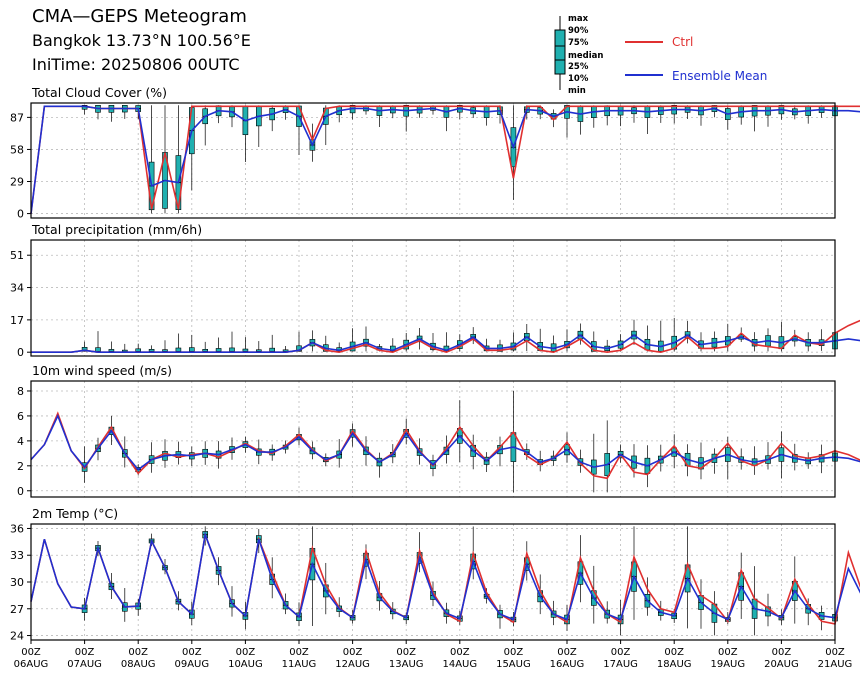 Image resolution: width=860 pixels, height=679 pixels. Describe the element at coordinates (585, 56) in the screenshot. I see `legend-box-label: median` at that location.